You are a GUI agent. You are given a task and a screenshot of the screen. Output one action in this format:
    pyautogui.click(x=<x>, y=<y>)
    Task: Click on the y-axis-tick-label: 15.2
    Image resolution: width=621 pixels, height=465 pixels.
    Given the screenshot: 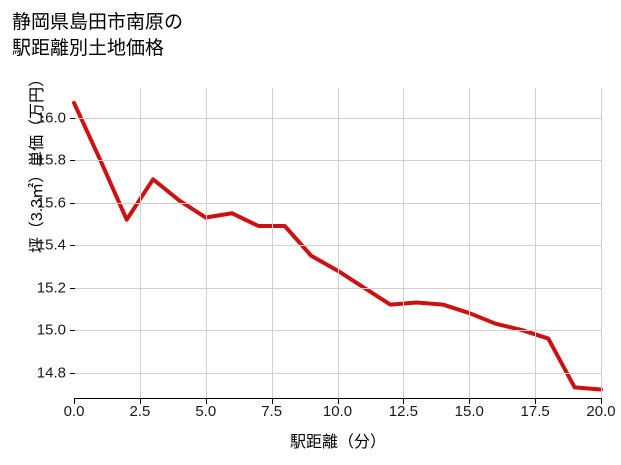 What is the action you would take?
    pyautogui.click(x=51, y=288)
    